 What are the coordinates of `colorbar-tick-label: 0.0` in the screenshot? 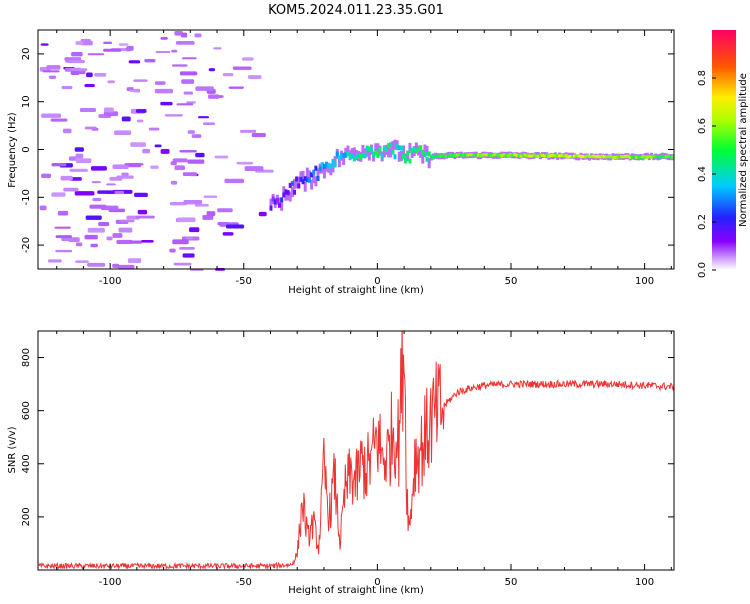 It's located at (702, 270).